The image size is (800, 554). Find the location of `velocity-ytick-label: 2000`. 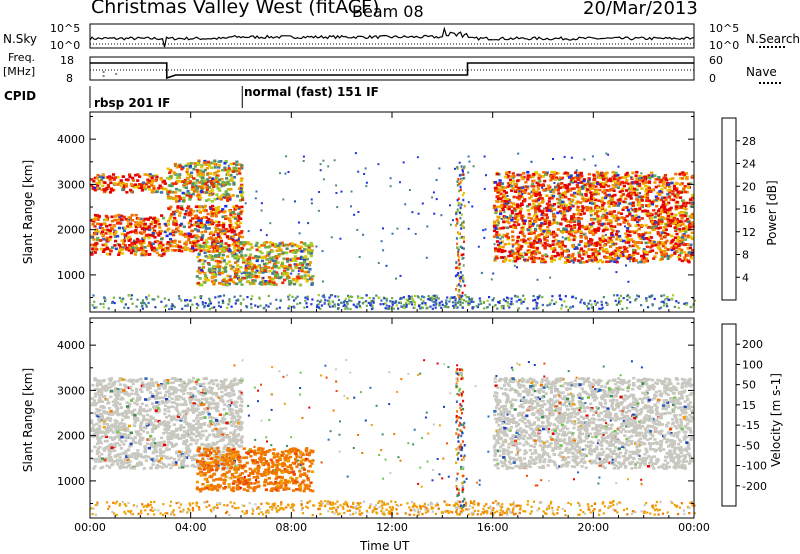

velocity-ytick-label: 2000 is located at coordinates (71, 436).